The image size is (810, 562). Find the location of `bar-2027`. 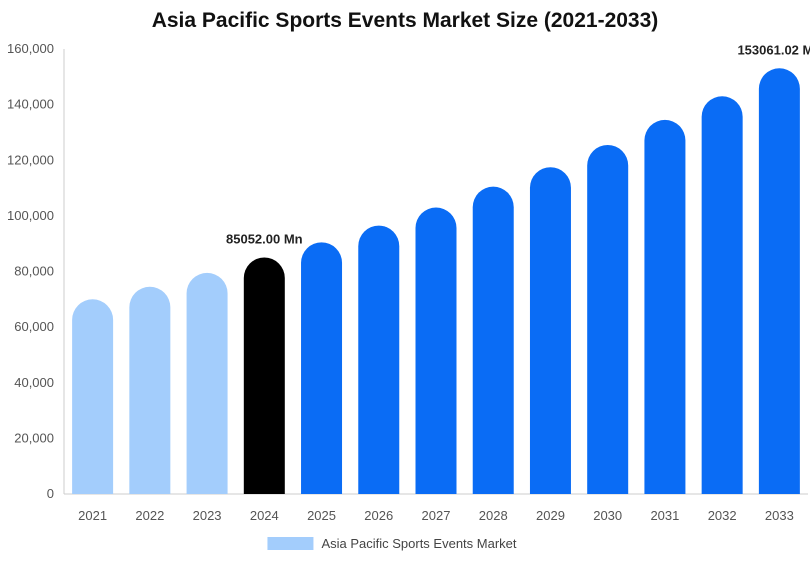

bar-2027 is located at coordinates (436, 350).